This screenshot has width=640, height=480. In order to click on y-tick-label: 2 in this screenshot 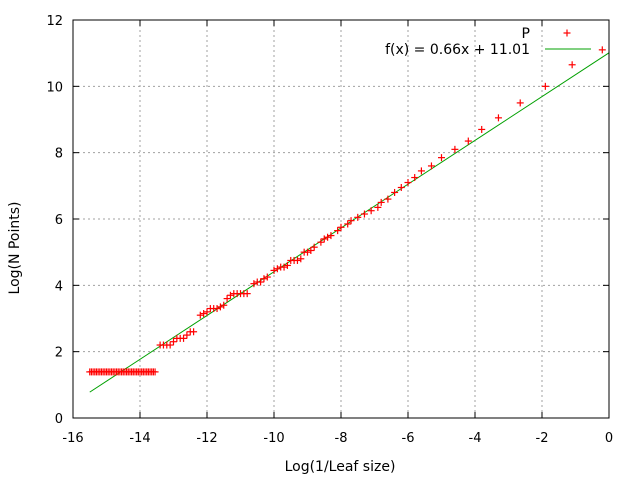, I will do `click(59, 353)`.